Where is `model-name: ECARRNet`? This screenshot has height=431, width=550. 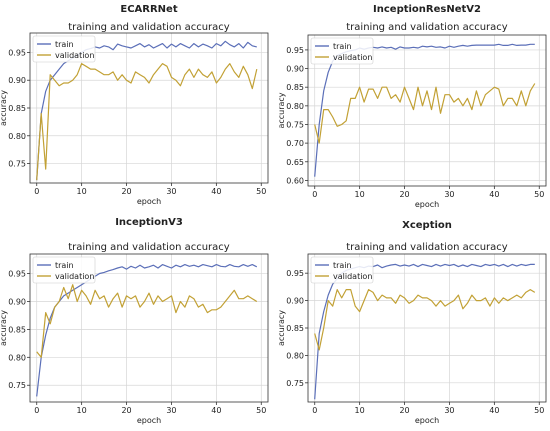 model-name: ECARRNet is located at coordinates (148, 9).